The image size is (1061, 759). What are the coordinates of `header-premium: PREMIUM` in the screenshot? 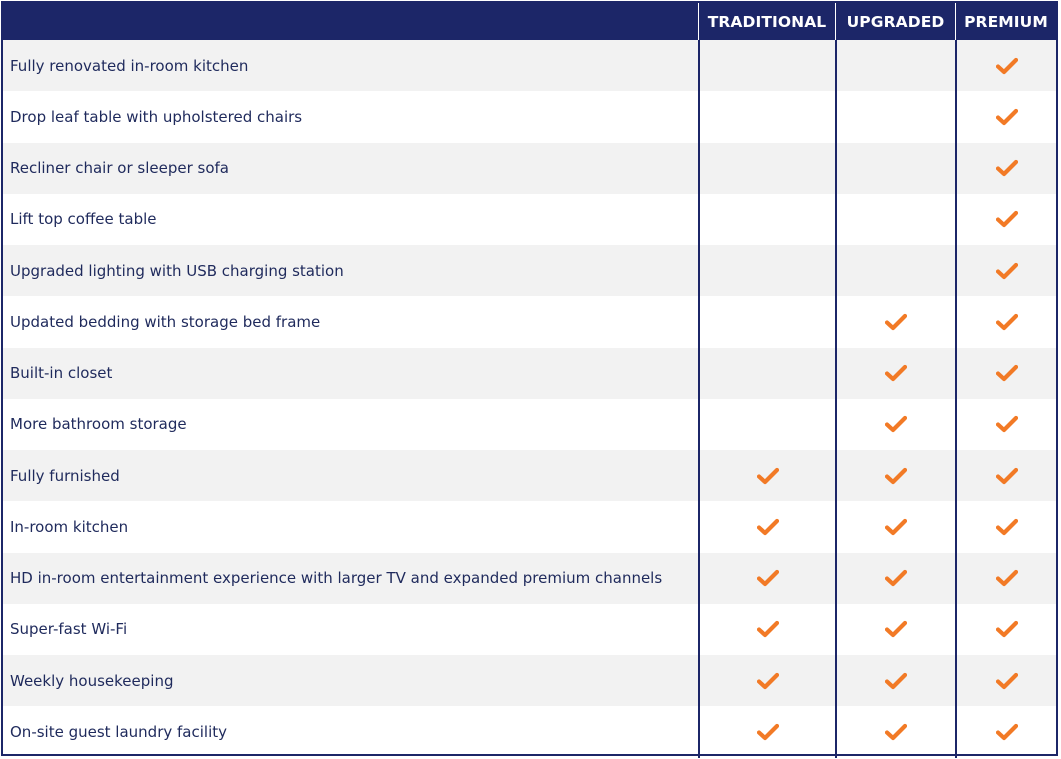 It's located at (1005, 21).